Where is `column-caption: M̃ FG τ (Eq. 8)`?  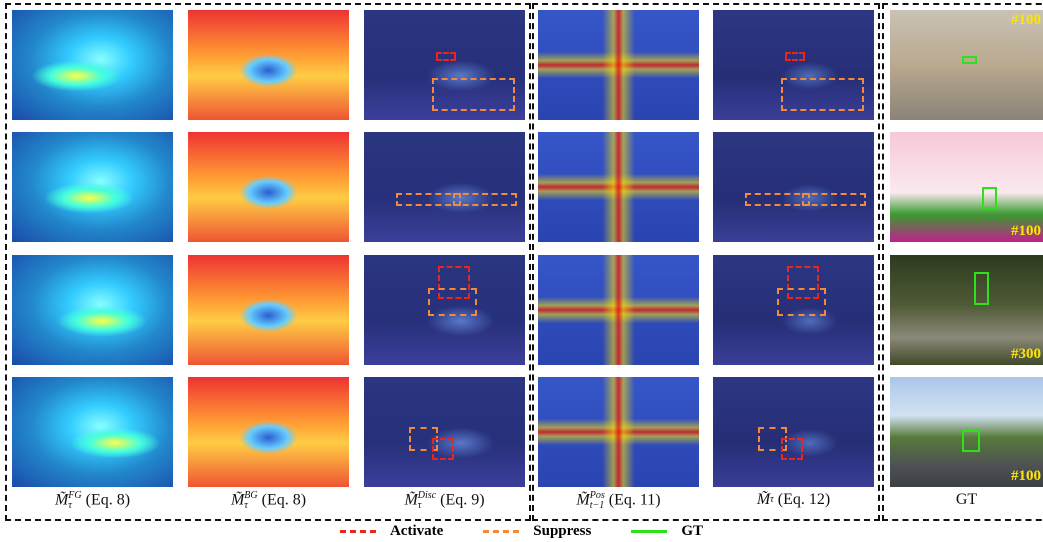
column-caption: M̃ FG τ (Eq. 8) is located at coordinates (92, 501).